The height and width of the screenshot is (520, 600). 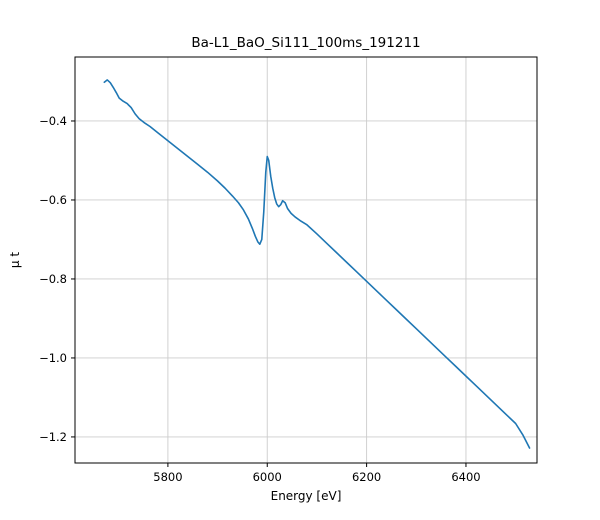 What do you see at coordinates (366, 477) in the screenshot?
I see `x-tick-label: 6200` at bounding box center [366, 477].